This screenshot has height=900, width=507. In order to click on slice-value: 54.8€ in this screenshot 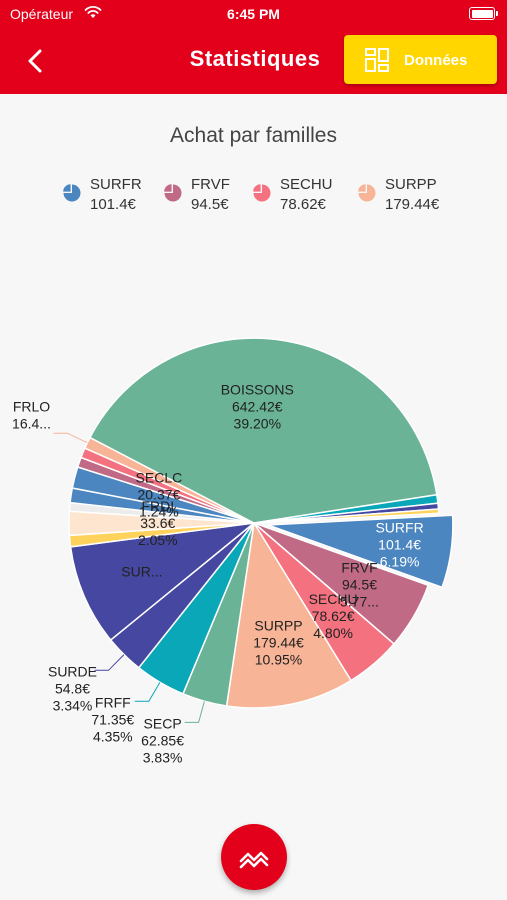, I will do `click(72, 688)`.